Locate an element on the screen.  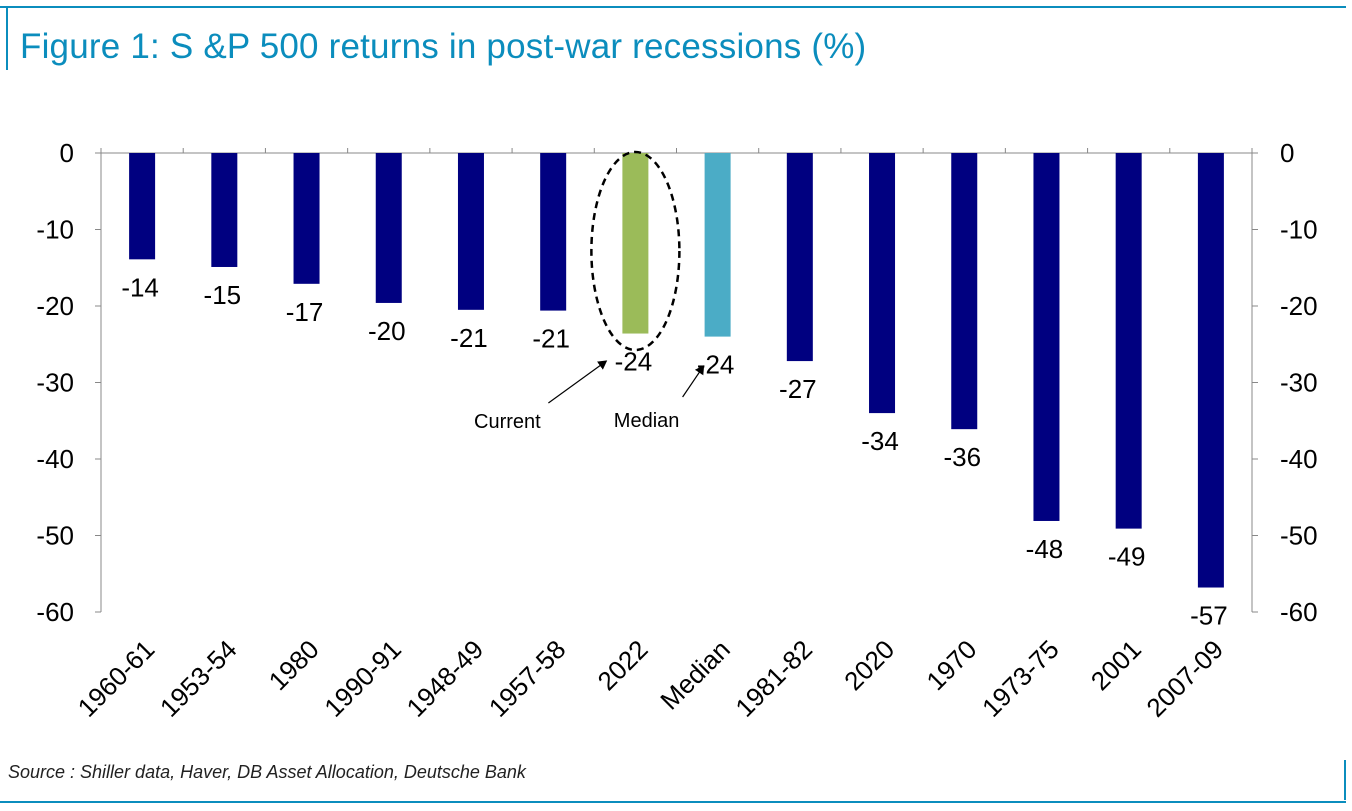
y-tick-label-right: -20 is located at coordinates (1299, 306).